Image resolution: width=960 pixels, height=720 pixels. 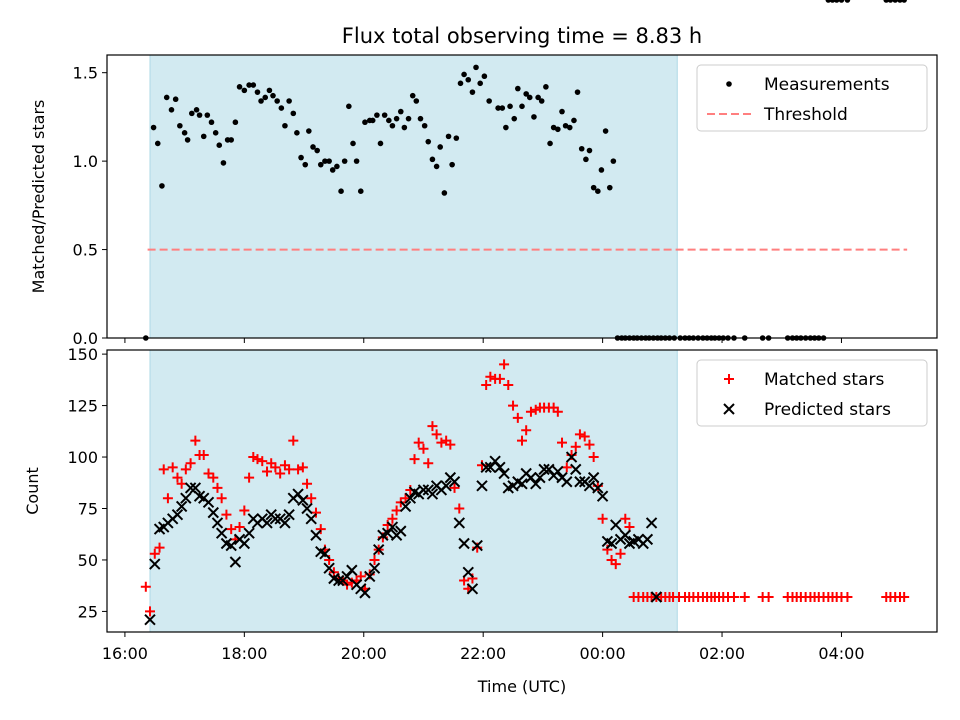 I want to click on x-tick-label: 02:00, so click(x=722, y=653).